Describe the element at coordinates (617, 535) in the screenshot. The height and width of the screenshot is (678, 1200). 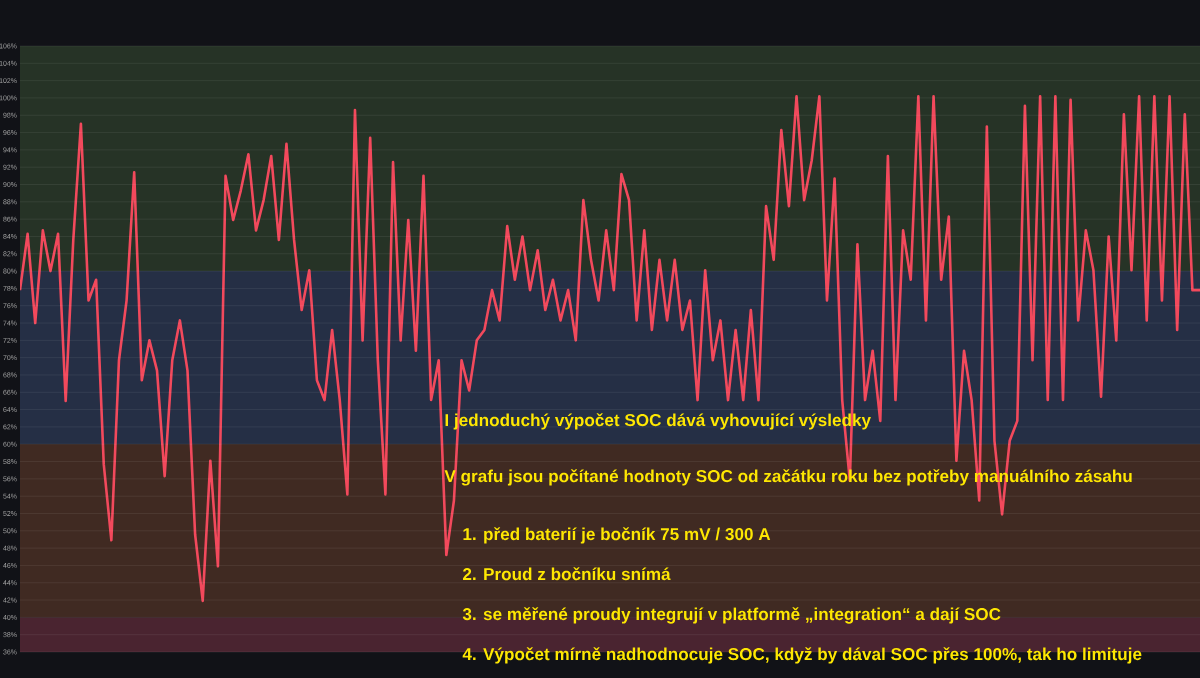
I see `annotation: 1. před baterií je bočník 75 mV / 300 A` at that location.